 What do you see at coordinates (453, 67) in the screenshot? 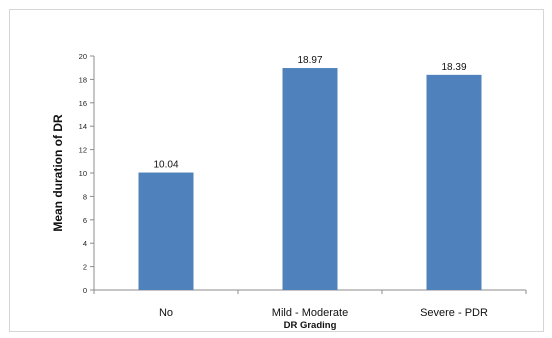
I see `data-label: 18.39` at bounding box center [453, 67].